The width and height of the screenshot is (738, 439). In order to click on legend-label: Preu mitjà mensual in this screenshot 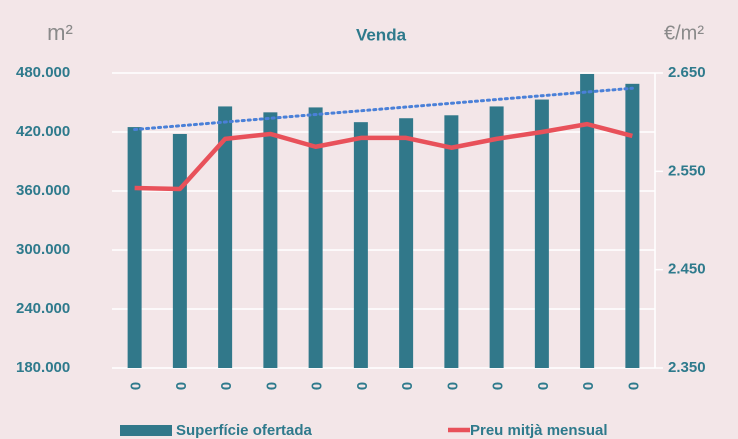, I will do `click(539, 430)`.